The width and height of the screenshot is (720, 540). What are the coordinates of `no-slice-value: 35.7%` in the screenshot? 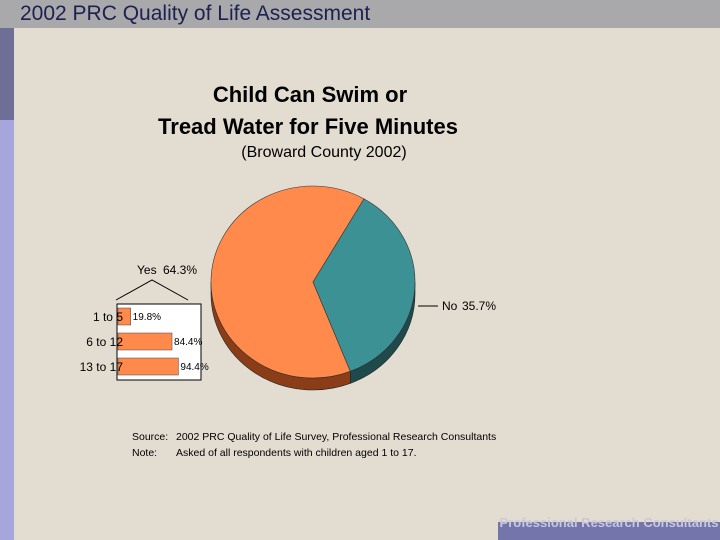 It's located at (479, 306).